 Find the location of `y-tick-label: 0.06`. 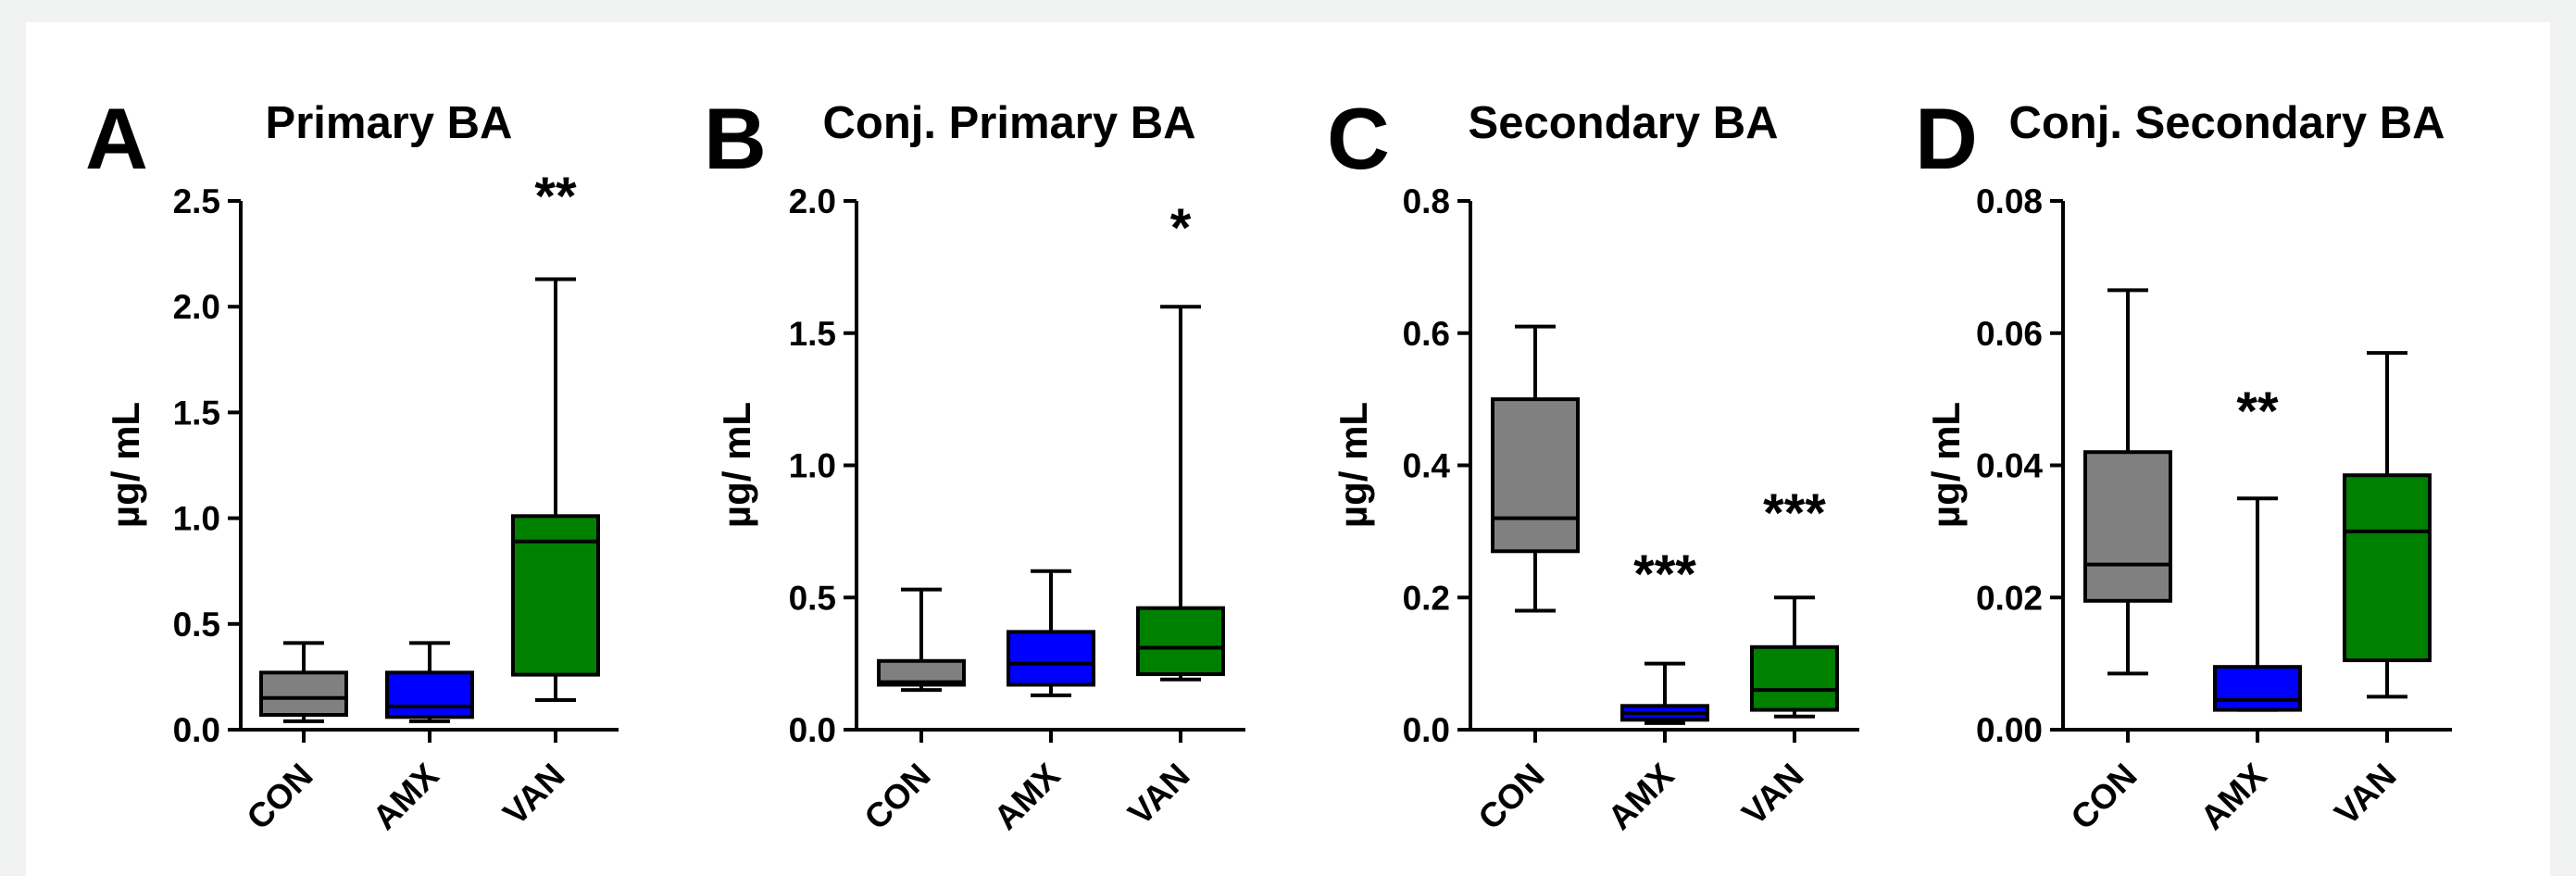

y-tick-label: 0.06 is located at coordinates (2010, 334).